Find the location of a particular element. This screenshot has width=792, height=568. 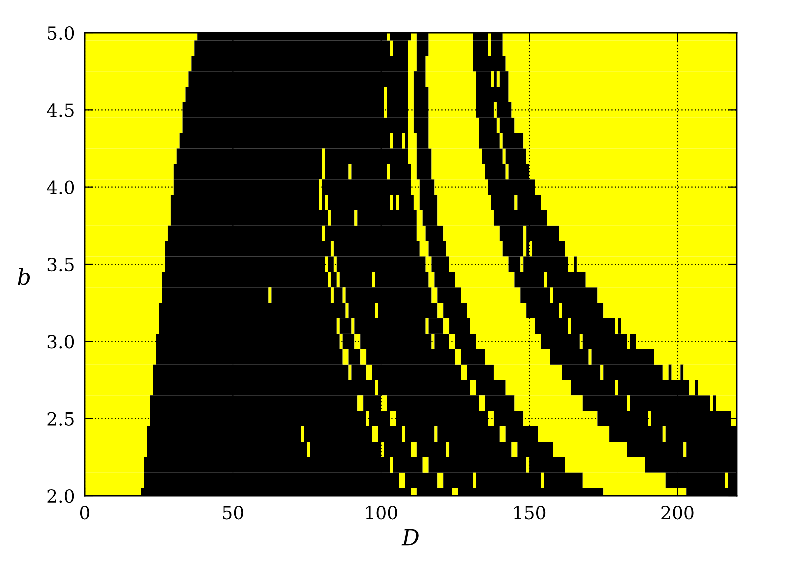

x-tick-label: 100 is located at coordinates (382, 513).